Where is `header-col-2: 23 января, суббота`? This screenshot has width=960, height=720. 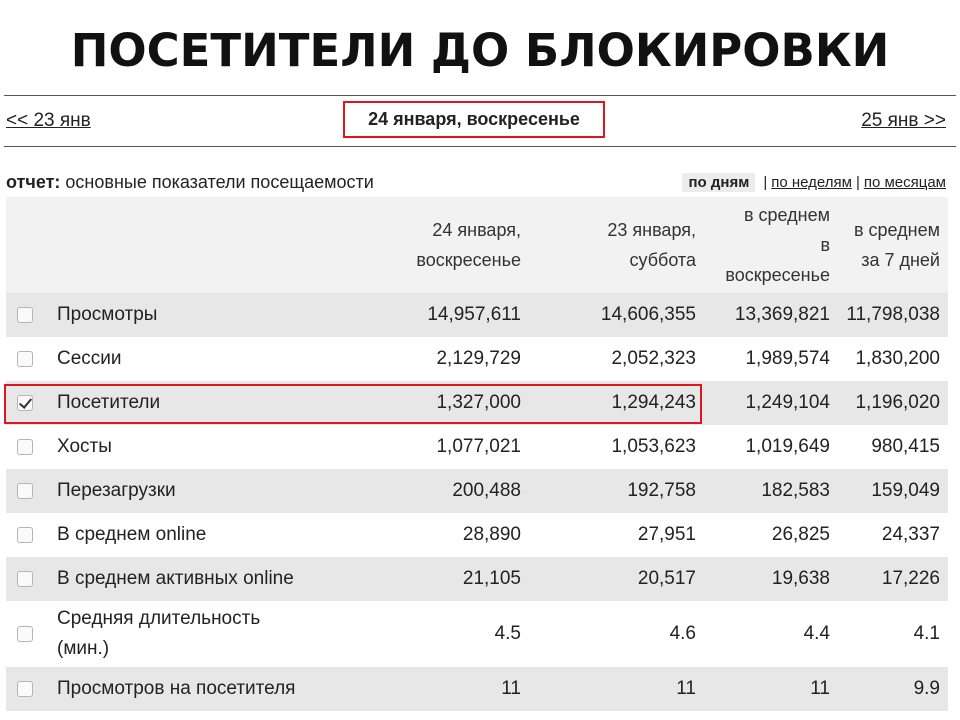
header-col-2: 23 января, суббота is located at coordinates (651, 245).